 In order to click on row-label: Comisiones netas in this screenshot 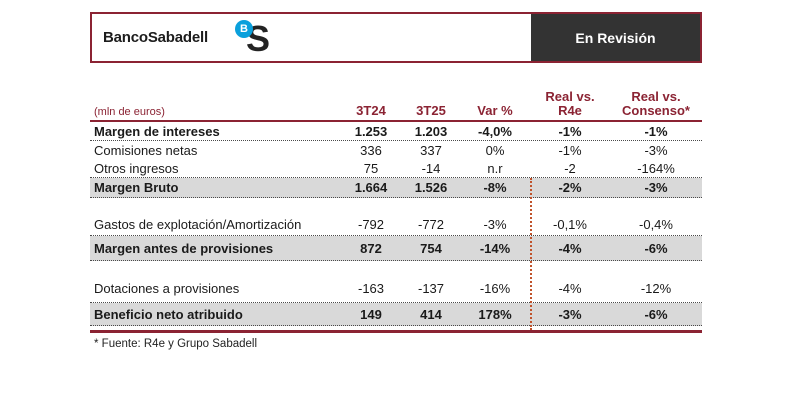, I will do `click(146, 150)`.